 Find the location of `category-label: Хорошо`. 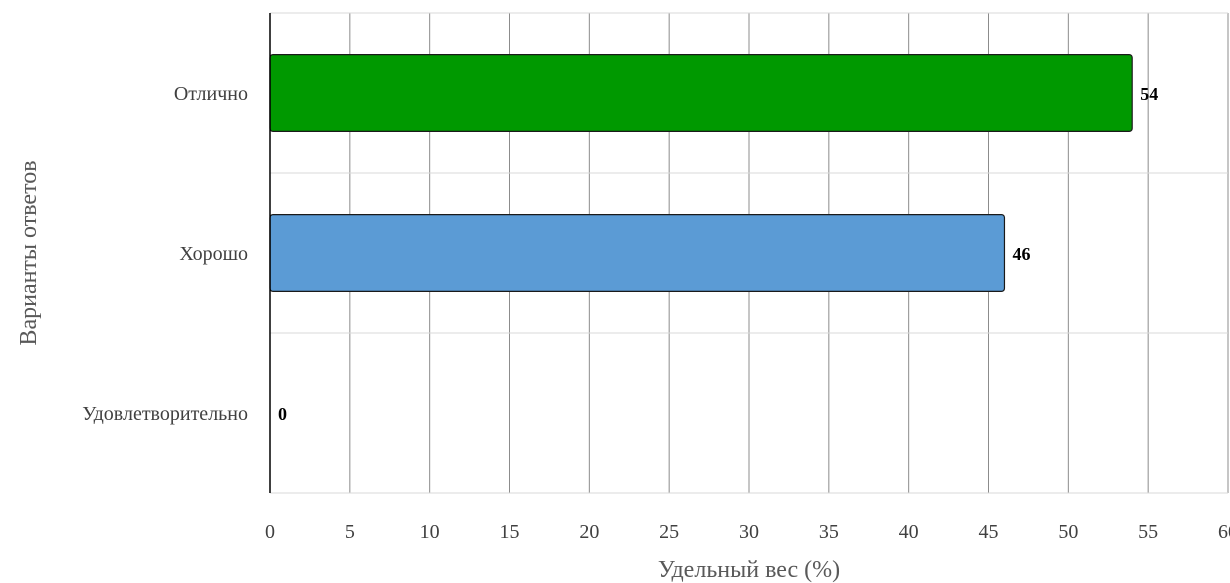

category-label: Хорошо is located at coordinates (213, 254).